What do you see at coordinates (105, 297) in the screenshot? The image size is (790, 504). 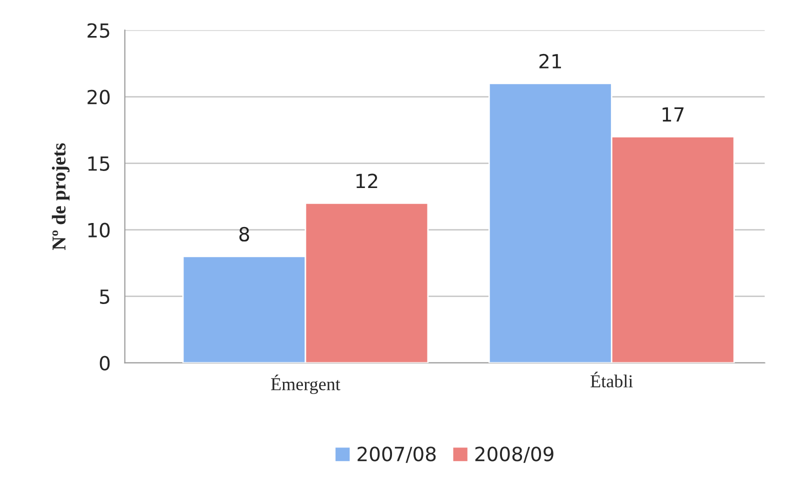 I see `y-tick-label: 5` at bounding box center [105, 297].